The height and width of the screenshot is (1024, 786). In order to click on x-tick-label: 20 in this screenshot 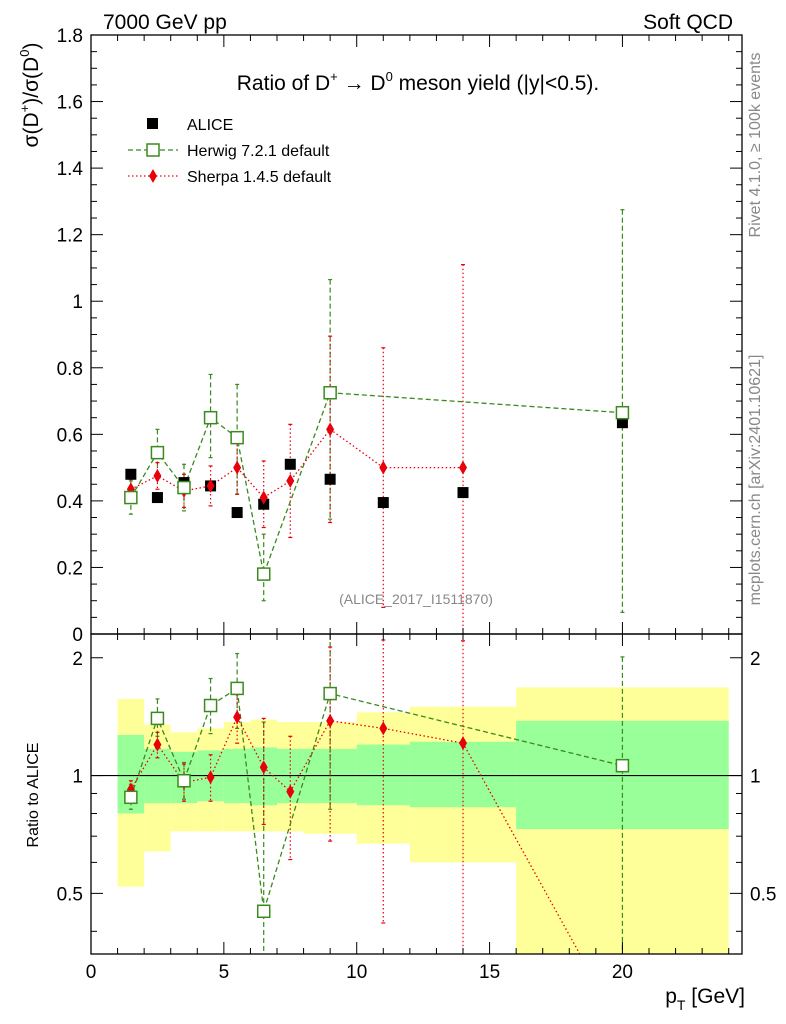, I will do `click(622, 972)`.